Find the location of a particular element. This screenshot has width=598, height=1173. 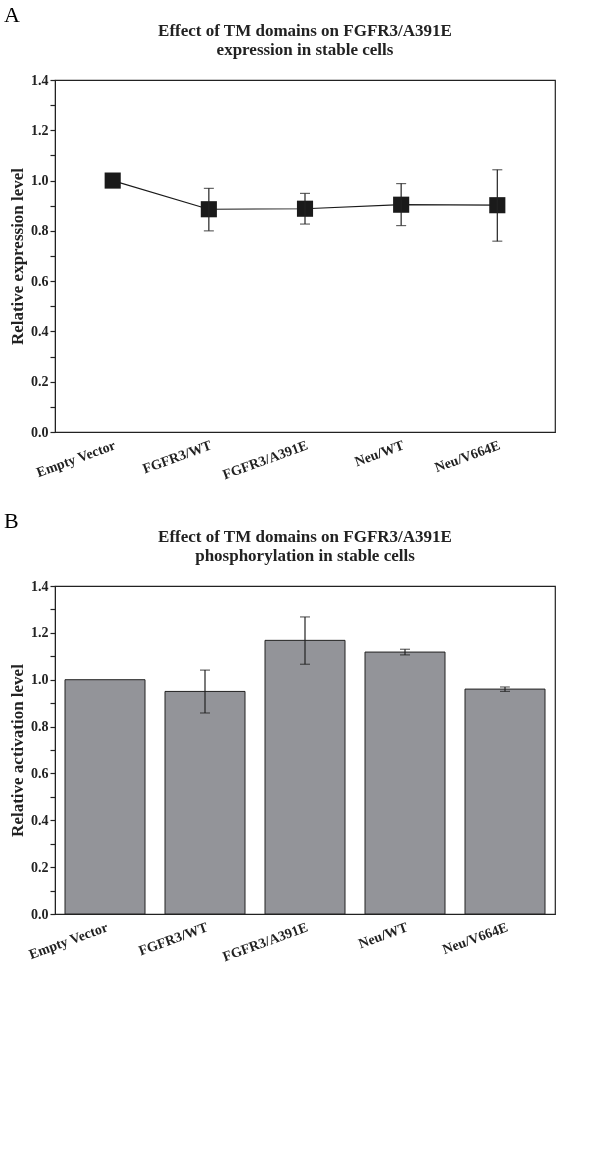

chart-title: Effect of TM domains on FGFR3/A391E phosphorylation in stable cells is located at coordinates (305, 546).